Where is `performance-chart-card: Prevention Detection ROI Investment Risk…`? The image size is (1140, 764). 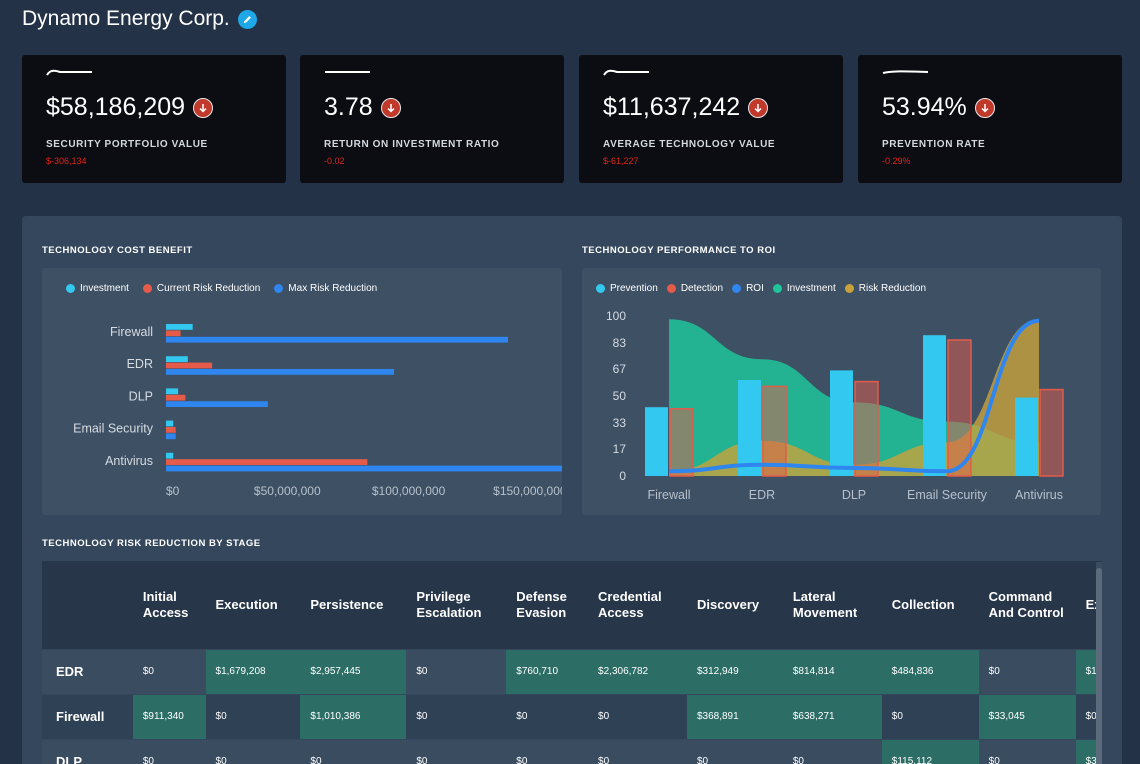 performance-chart-card: Prevention Detection ROI Investment Risk… is located at coordinates (841, 391).